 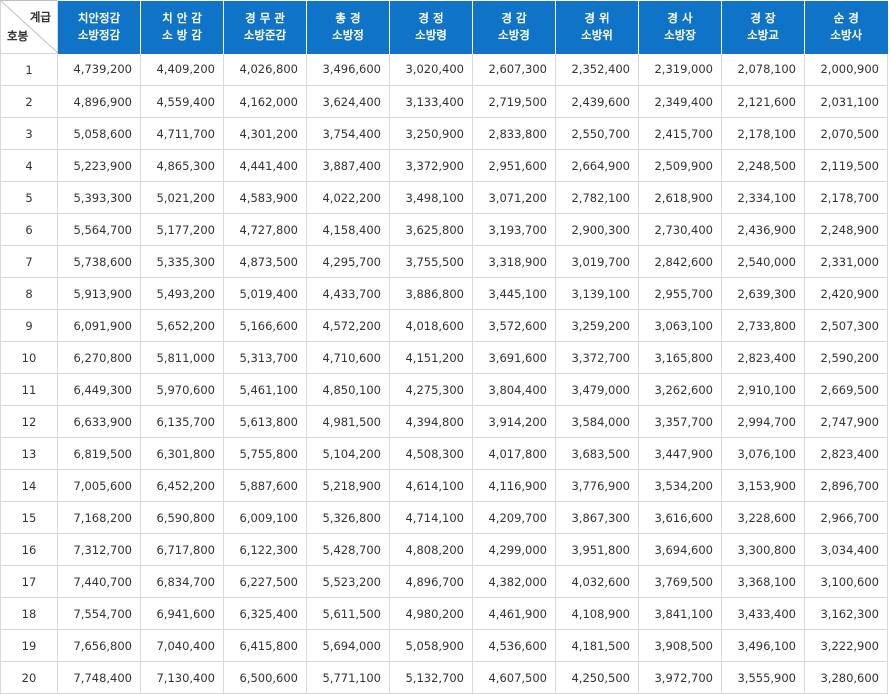 I want to click on step-cell: 10, so click(x=29, y=357).